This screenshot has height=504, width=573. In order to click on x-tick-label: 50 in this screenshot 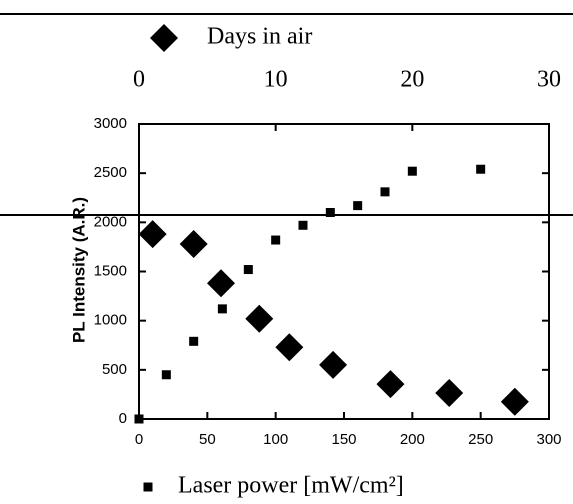, I will do `click(207, 439)`.